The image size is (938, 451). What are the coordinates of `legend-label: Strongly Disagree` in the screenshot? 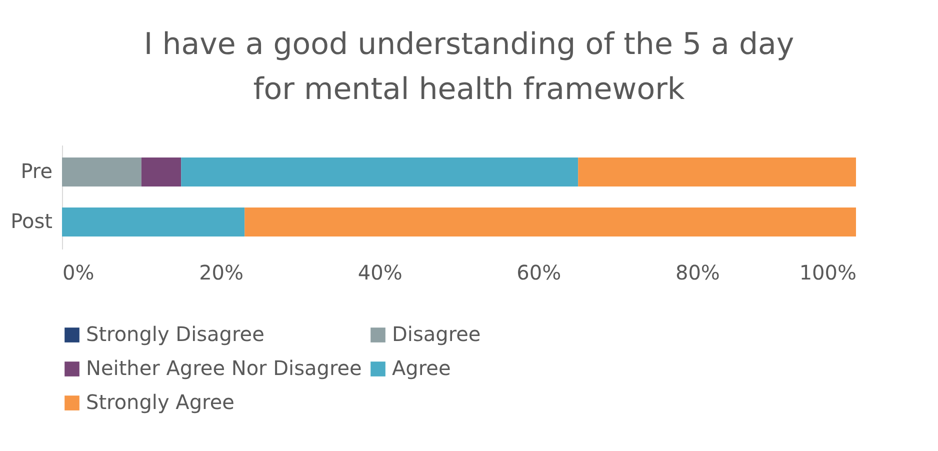 It's located at (175, 334).